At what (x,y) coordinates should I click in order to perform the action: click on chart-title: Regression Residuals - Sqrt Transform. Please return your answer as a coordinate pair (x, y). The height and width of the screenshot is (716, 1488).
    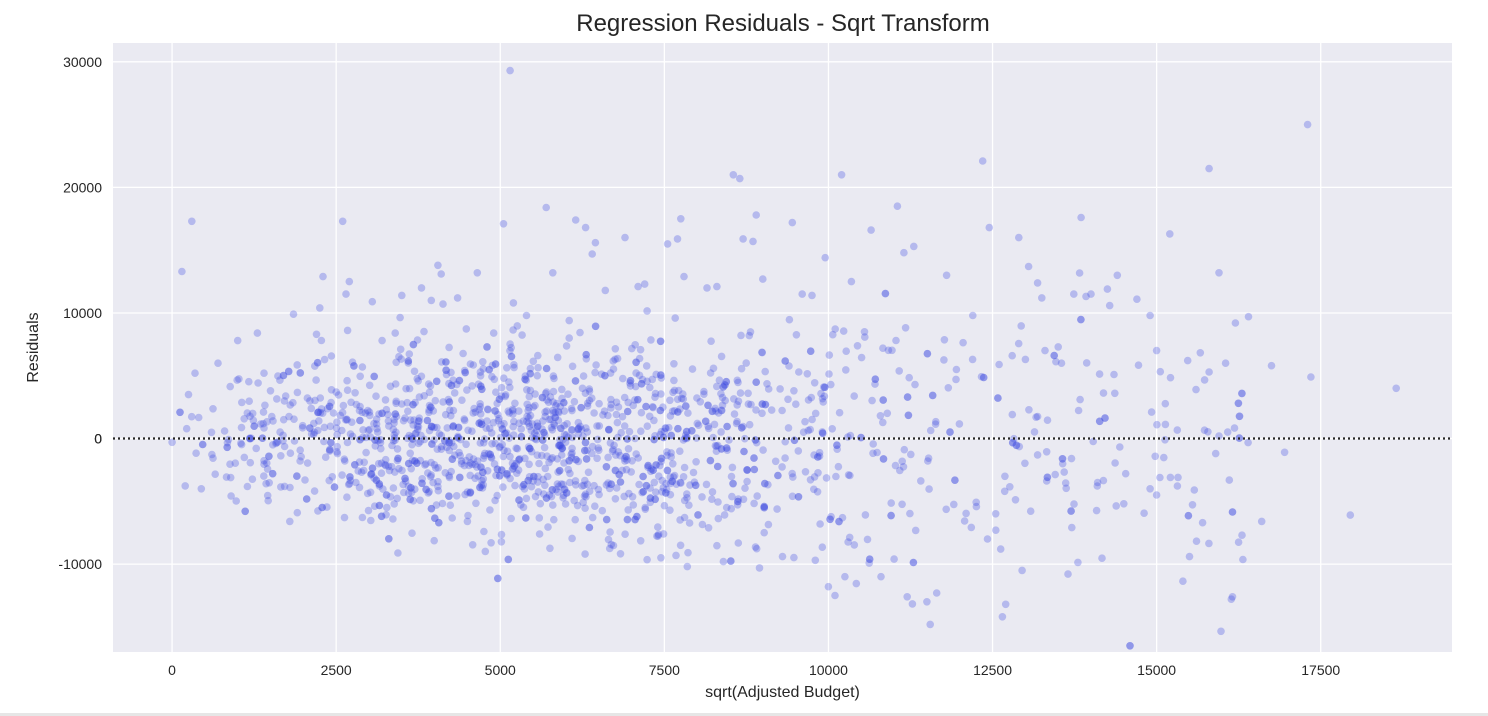
    Looking at the image, I should click on (783, 23).